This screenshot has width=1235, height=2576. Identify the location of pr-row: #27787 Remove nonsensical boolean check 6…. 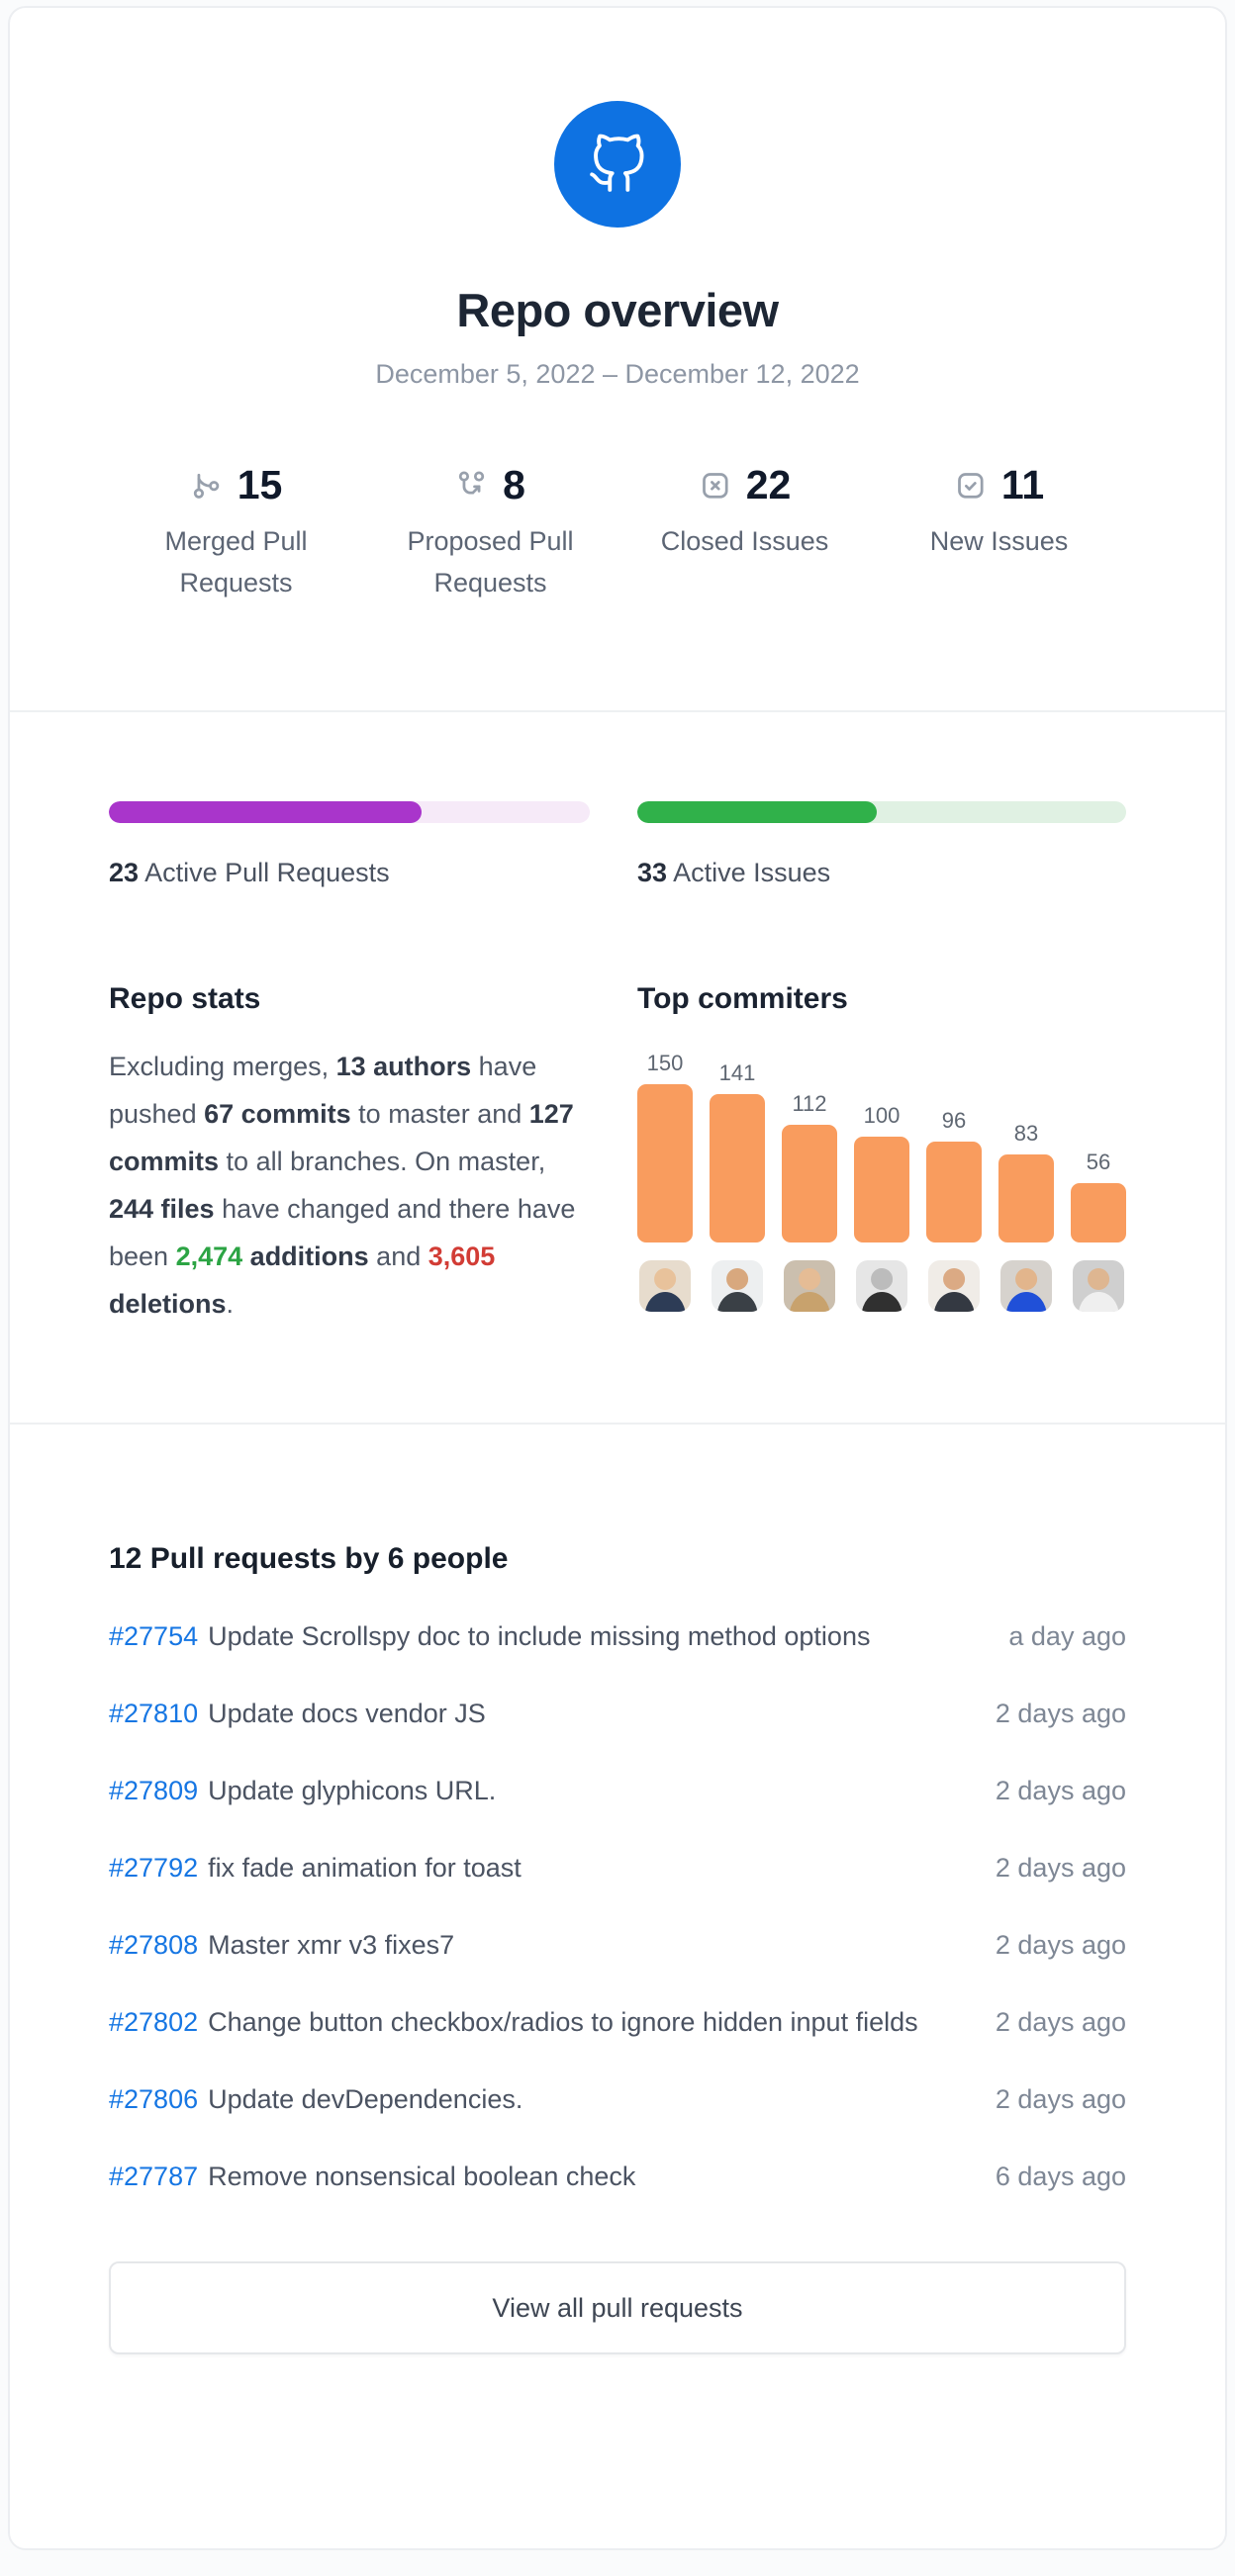
(617, 2177).